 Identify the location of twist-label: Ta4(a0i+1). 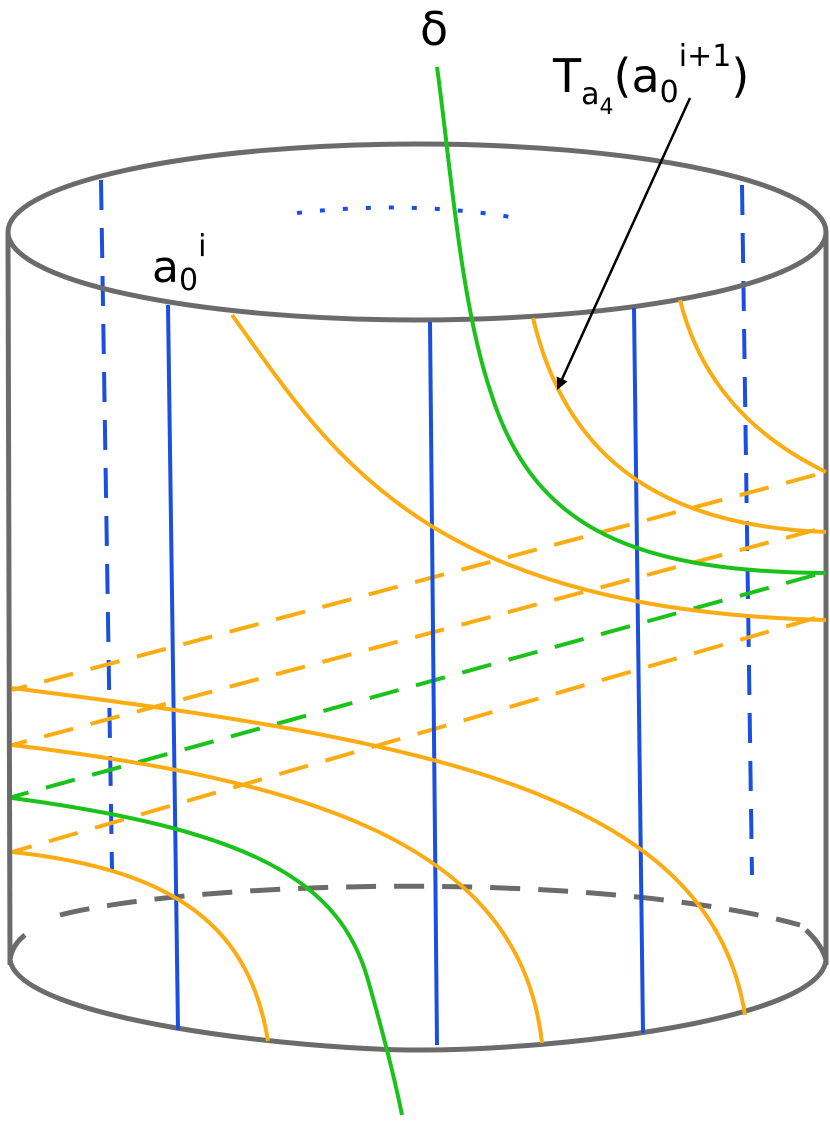
(650, 79).